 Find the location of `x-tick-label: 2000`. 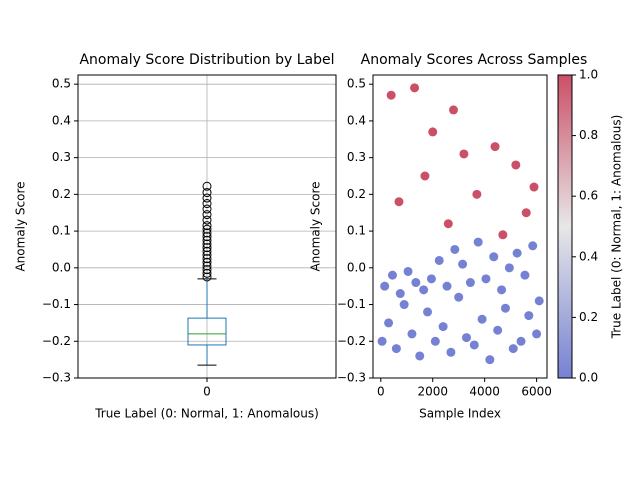

x-tick-label: 2000 is located at coordinates (432, 392).